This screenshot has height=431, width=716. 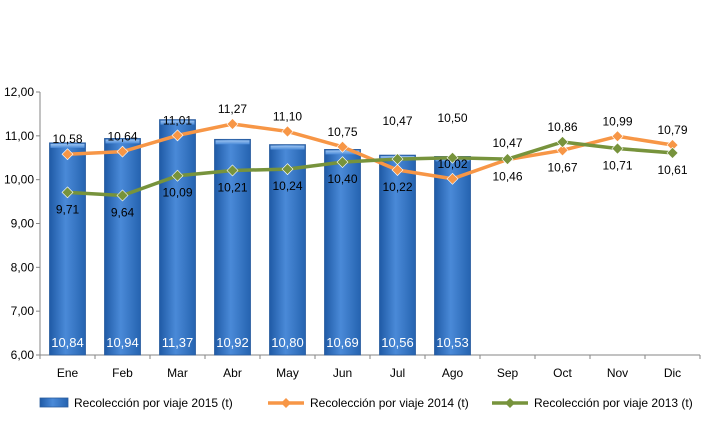 What do you see at coordinates (123, 212) in the screenshot?
I see `series-2013-value-label: 9,64` at bounding box center [123, 212].